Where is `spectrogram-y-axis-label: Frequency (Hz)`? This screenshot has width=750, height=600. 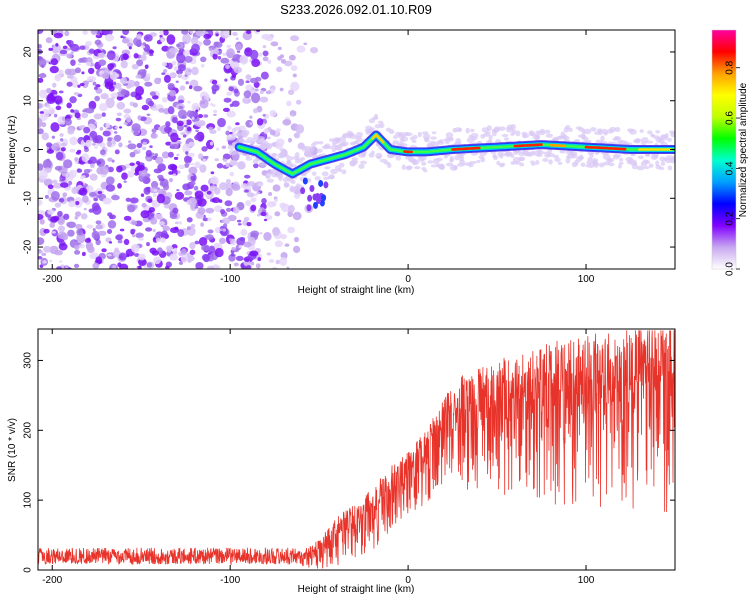 spectrogram-y-axis-label: Frequency (Hz) is located at coordinates (12, 150).